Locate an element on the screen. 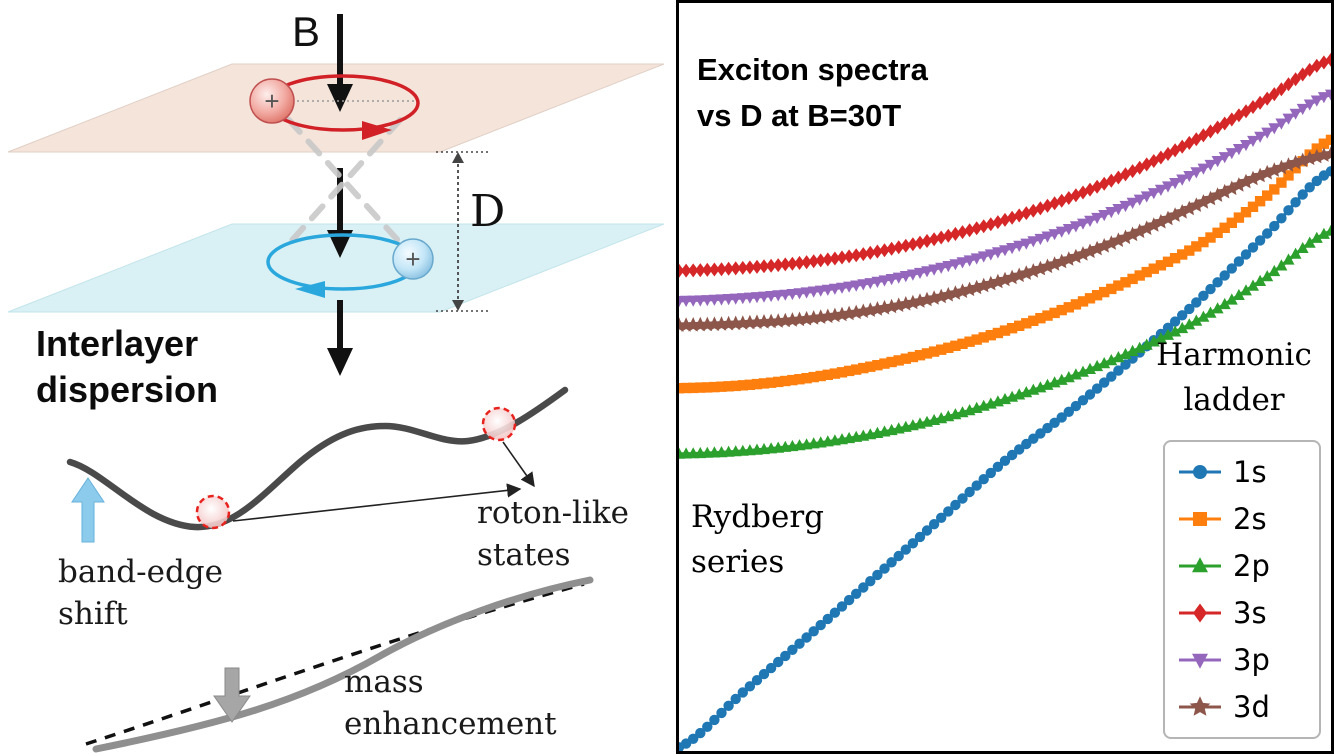  charge-bottom is located at coordinates (413, 259).